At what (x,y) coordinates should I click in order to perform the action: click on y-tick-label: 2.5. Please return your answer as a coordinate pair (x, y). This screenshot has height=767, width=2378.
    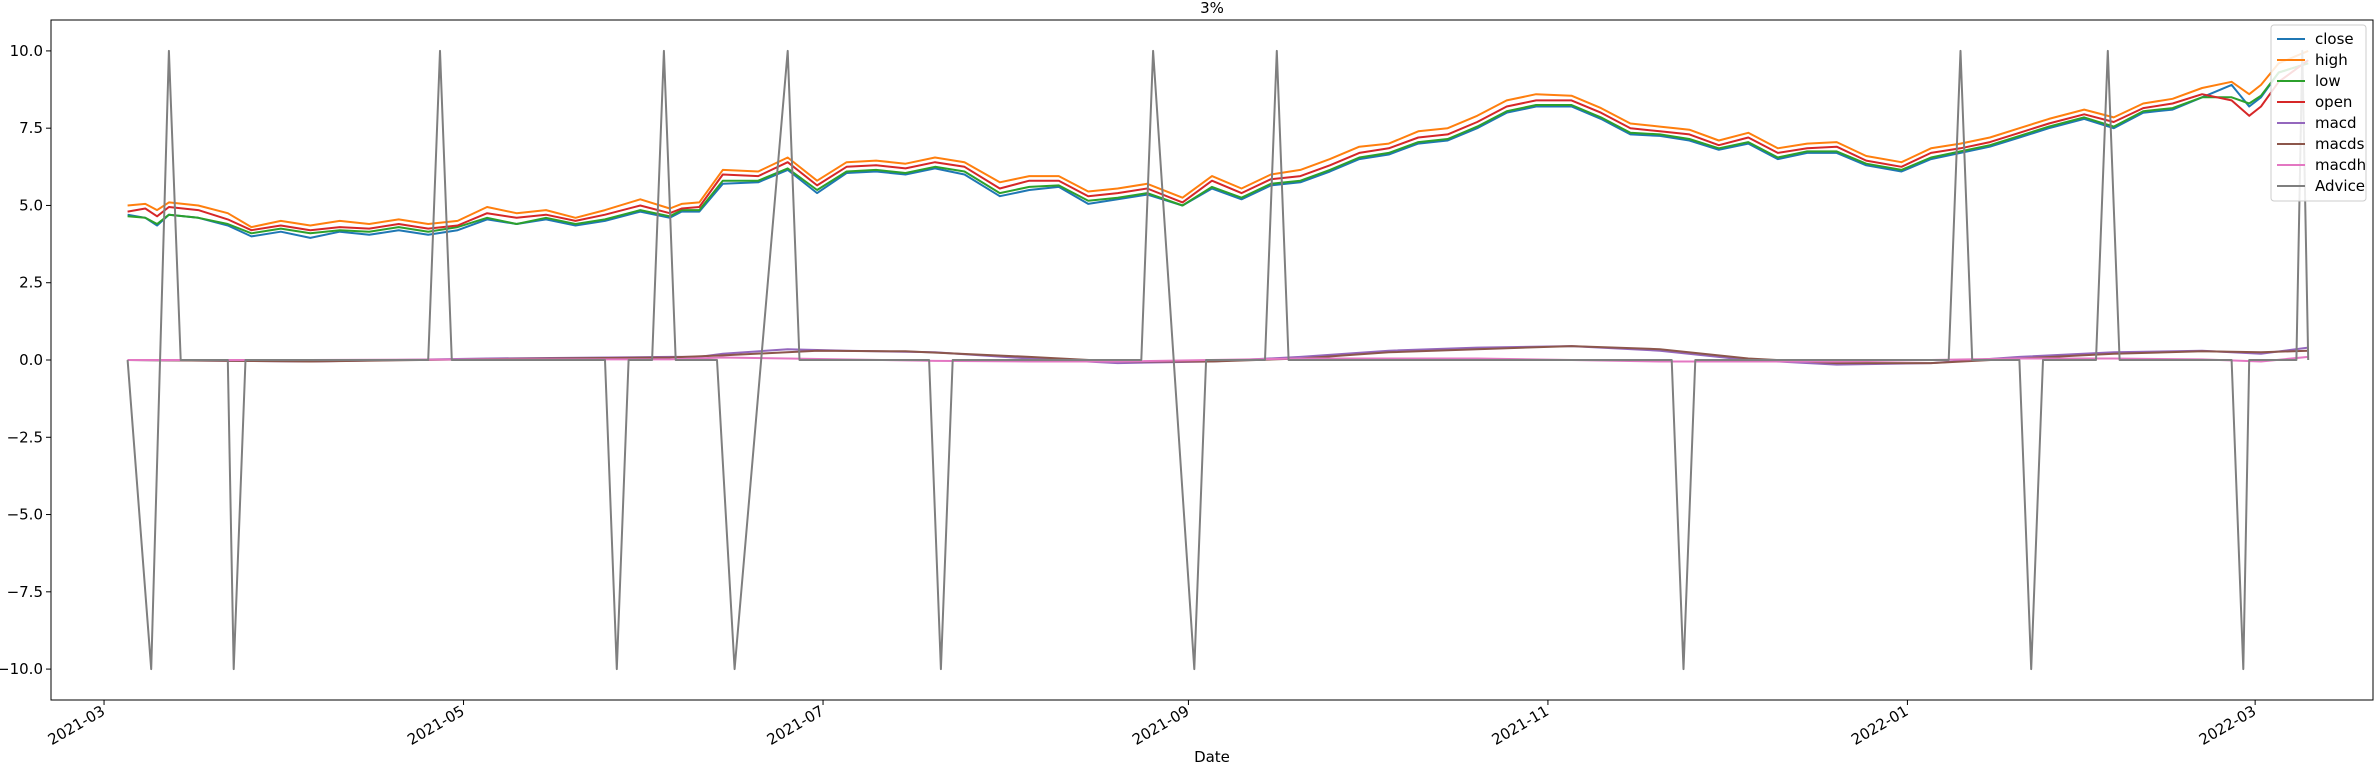
    Looking at the image, I should click on (31, 283).